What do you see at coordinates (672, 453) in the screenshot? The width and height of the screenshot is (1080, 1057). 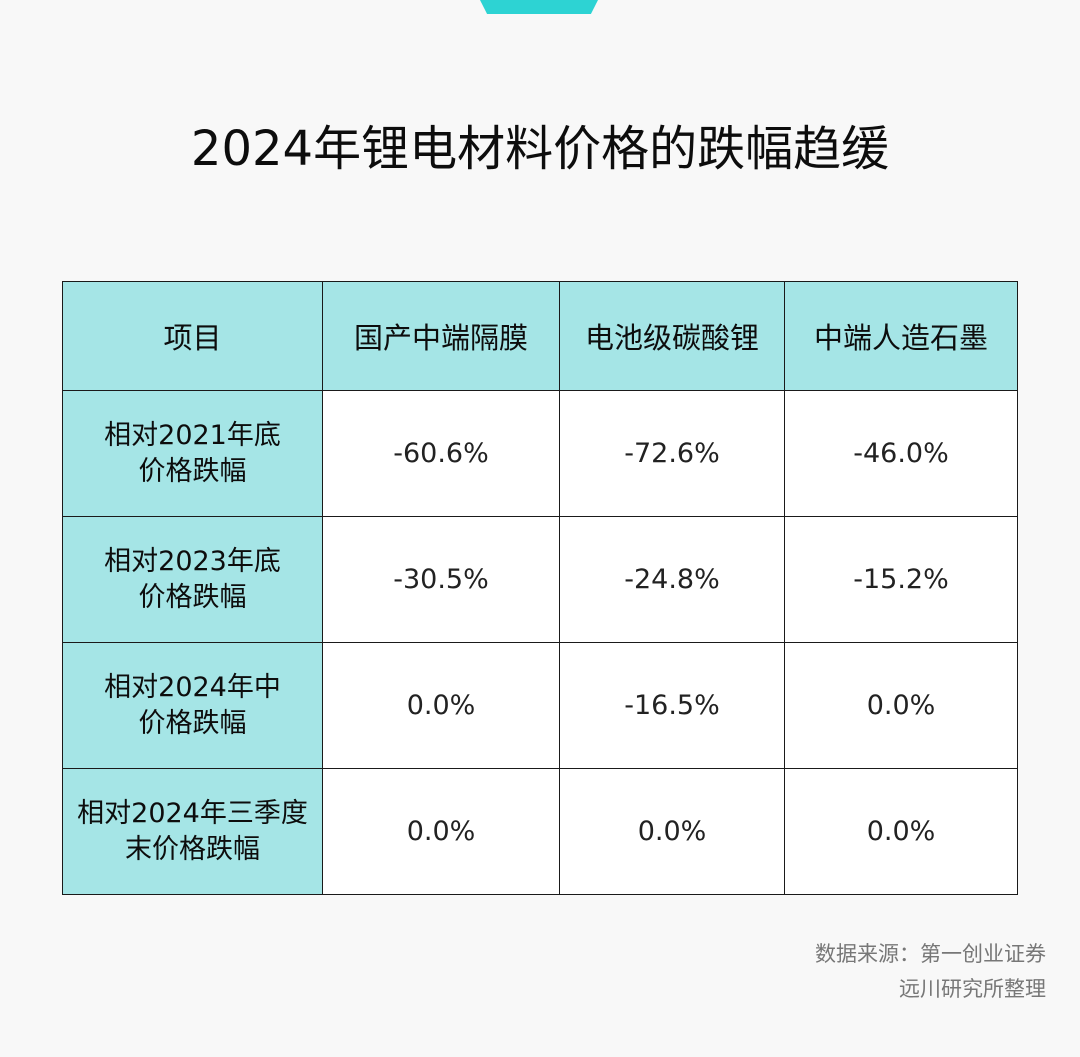 I see `table-cell: -72.6%` at bounding box center [672, 453].